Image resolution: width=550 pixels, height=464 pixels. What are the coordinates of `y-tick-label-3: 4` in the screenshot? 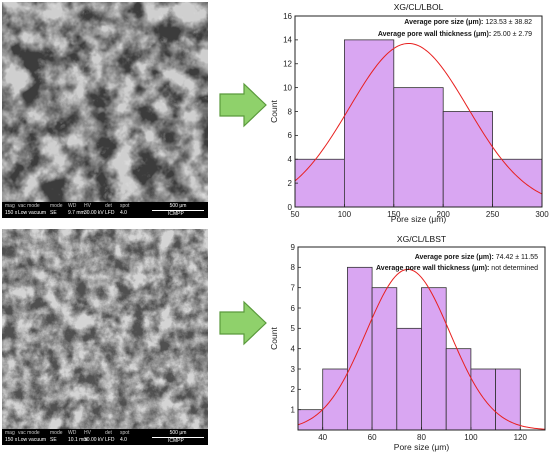 It's located at (293, 348).